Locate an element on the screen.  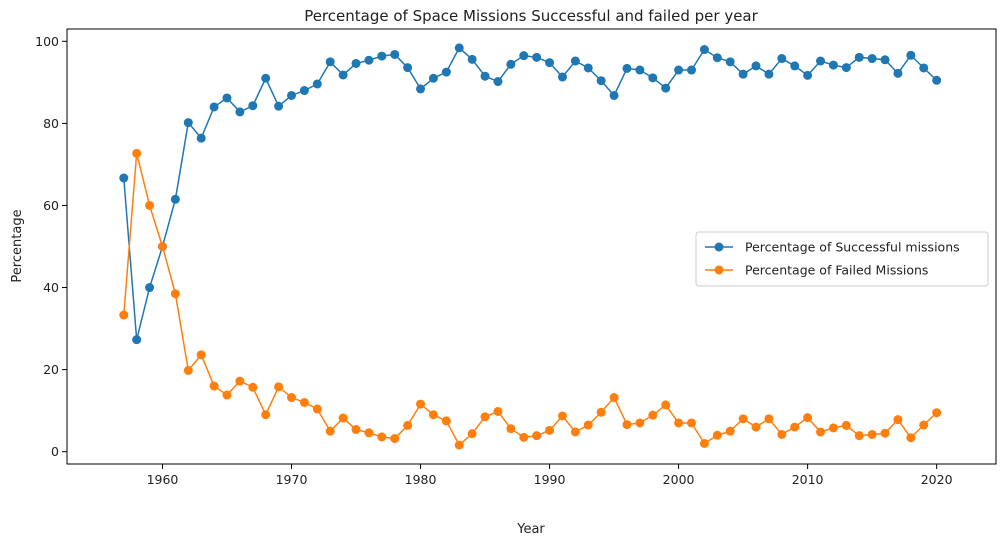
y-tick-label: 100 is located at coordinates (47, 41).